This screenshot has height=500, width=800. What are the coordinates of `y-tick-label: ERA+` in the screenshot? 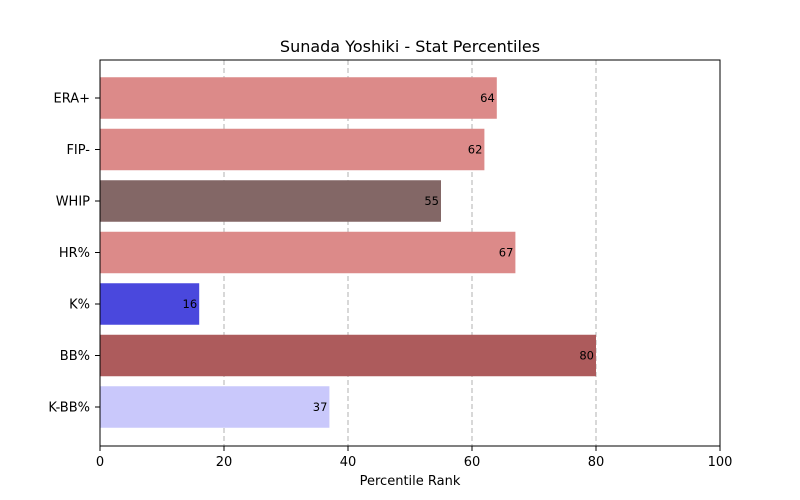 It's located at (71, 99).